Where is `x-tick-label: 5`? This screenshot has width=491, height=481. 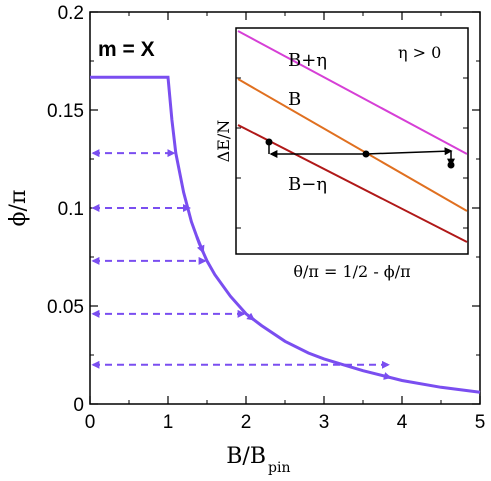
x-tick-label: 5 is located at coordinates (480, 422).